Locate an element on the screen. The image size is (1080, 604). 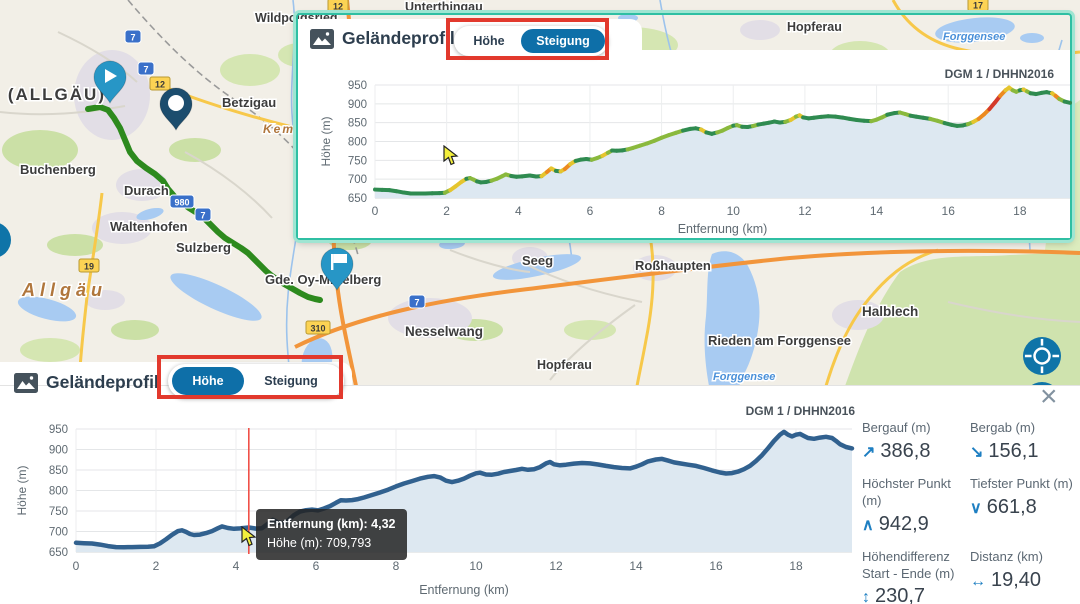
map-label: Hopferau is located at coordinates (814, 27).